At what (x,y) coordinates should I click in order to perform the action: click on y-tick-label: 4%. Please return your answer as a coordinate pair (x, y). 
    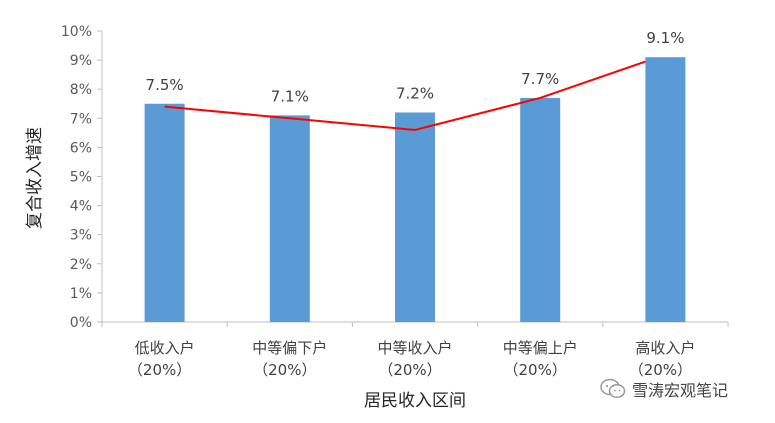
    Looking at the image, I should click on (81, 207).